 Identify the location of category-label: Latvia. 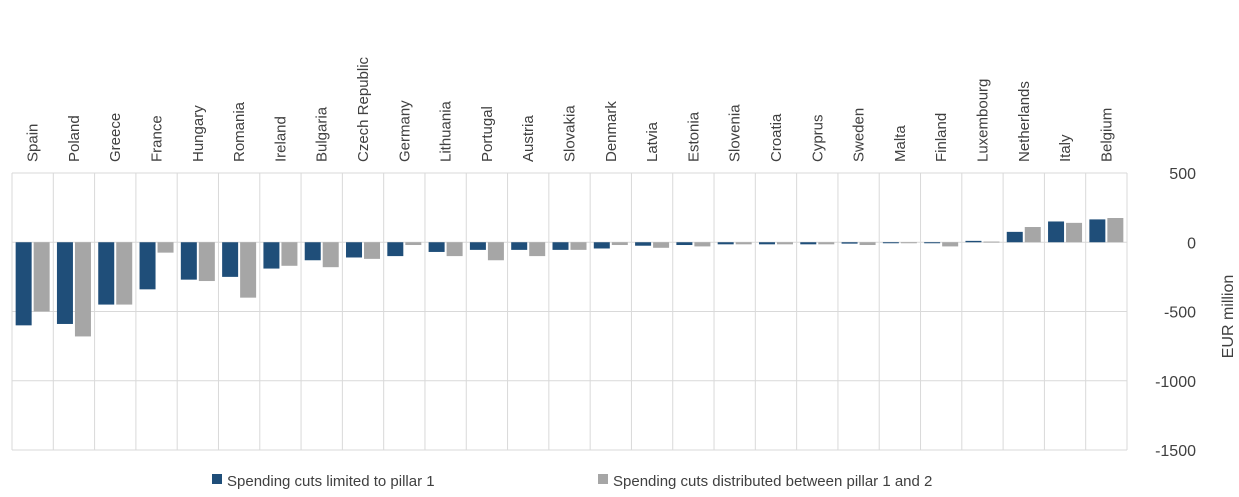
(652, 141).